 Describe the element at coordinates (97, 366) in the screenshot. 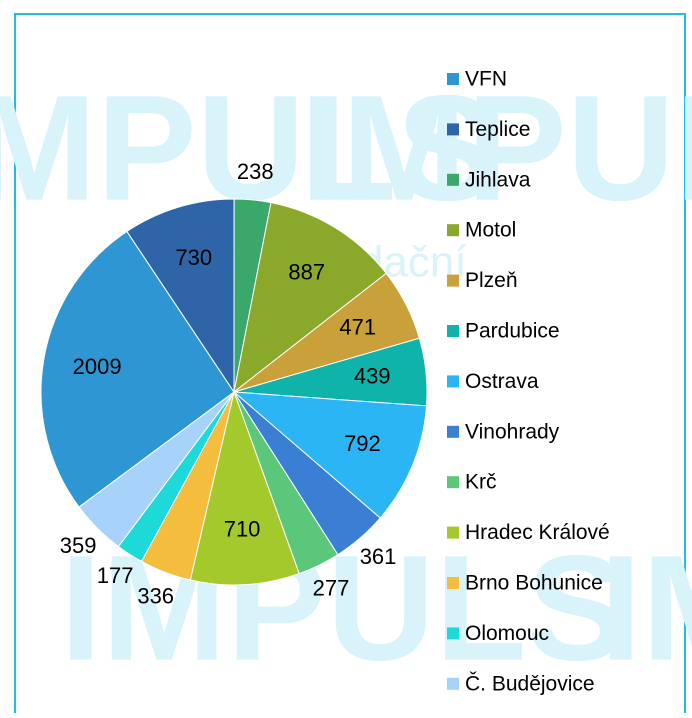

I see `data-label: 2009` at that location.